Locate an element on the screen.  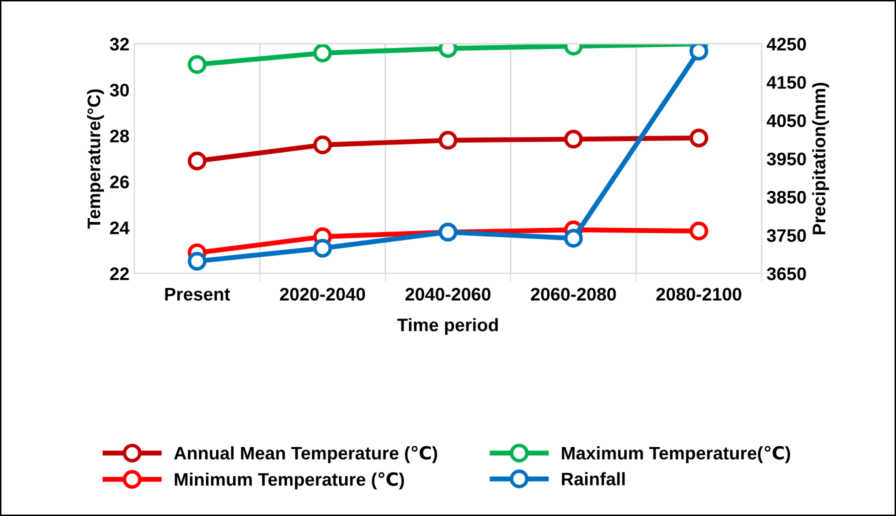
y-tick-label: 22 is located at coordinates (119, 273).